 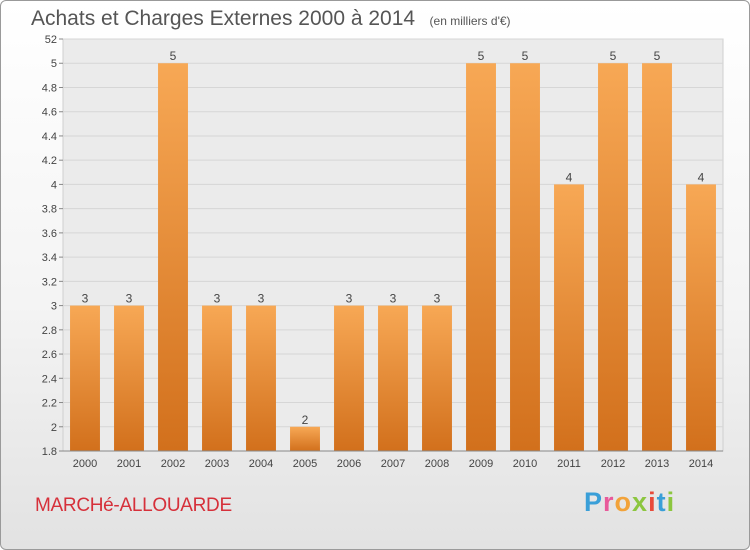 I want to click on logo-letter: o, so click(x=623, y=502).